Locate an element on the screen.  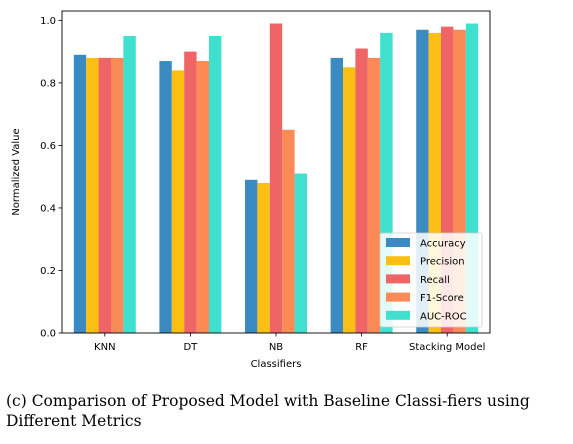
legend-swatch-f1-score is located at coordinates (398, 297).